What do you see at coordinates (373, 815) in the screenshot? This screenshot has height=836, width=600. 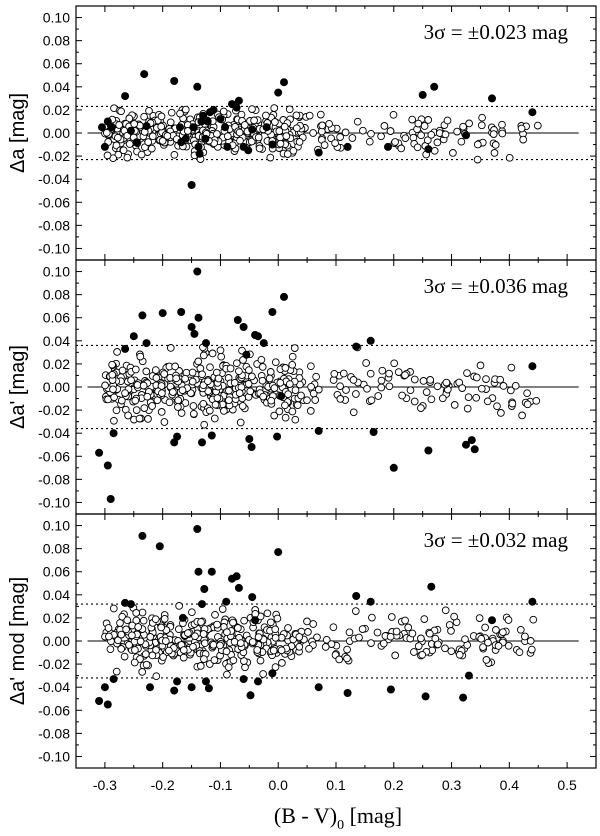 I see `x-axis-label-unit: [mag]` at bounding box center [373, 815].